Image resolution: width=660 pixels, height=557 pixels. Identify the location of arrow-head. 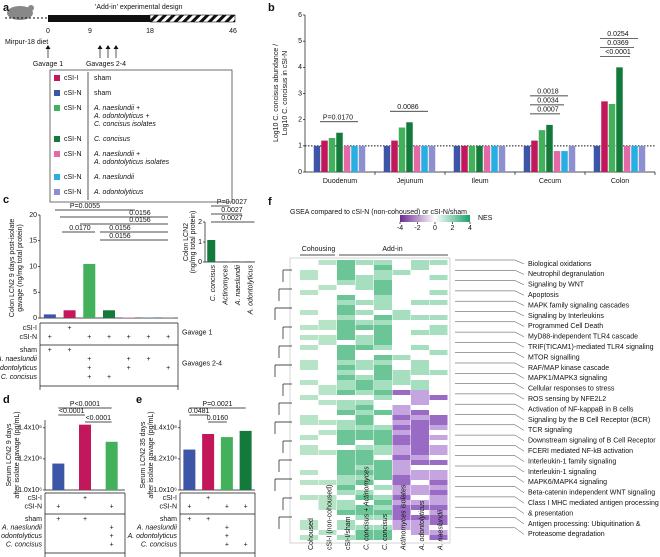
(116, 47).